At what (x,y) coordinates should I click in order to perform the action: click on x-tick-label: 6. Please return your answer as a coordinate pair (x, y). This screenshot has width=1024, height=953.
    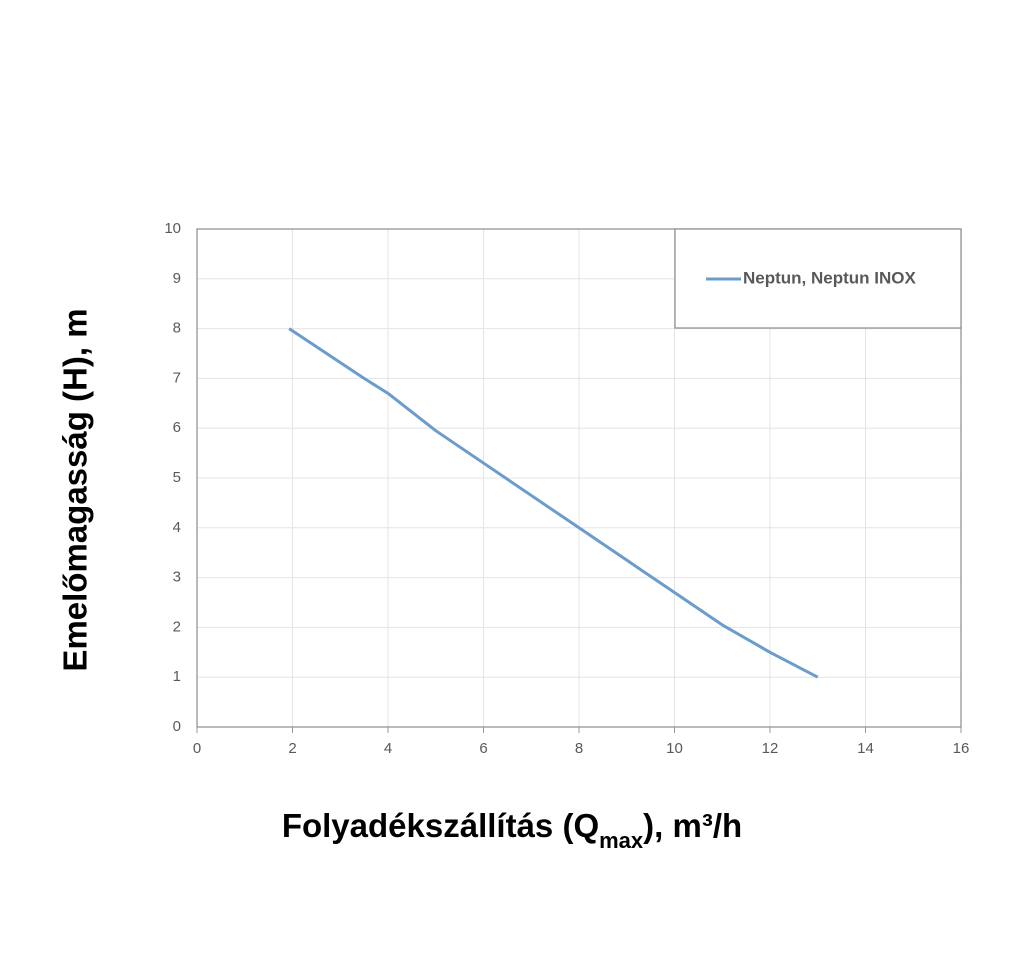
    Looking at the image, I should click on (483, 748).